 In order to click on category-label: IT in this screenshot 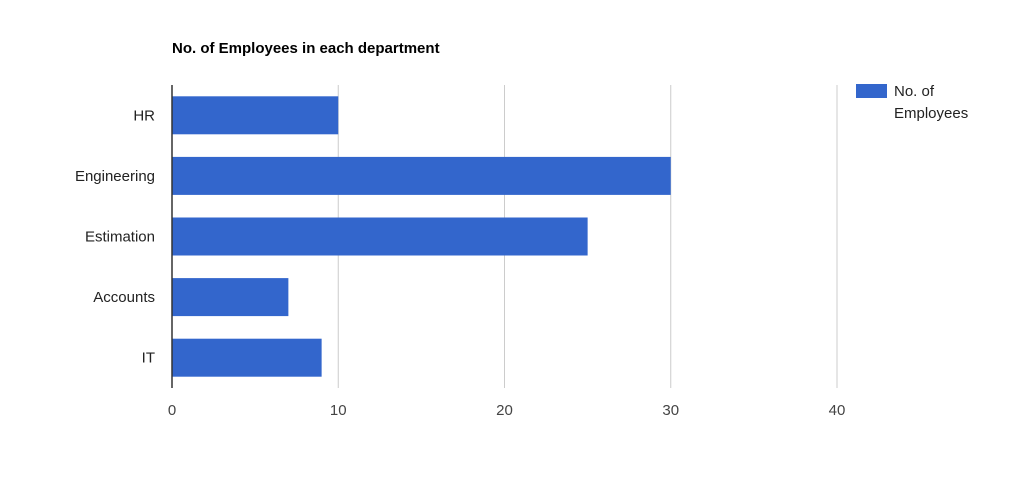, I will do `click(148, 358)`.